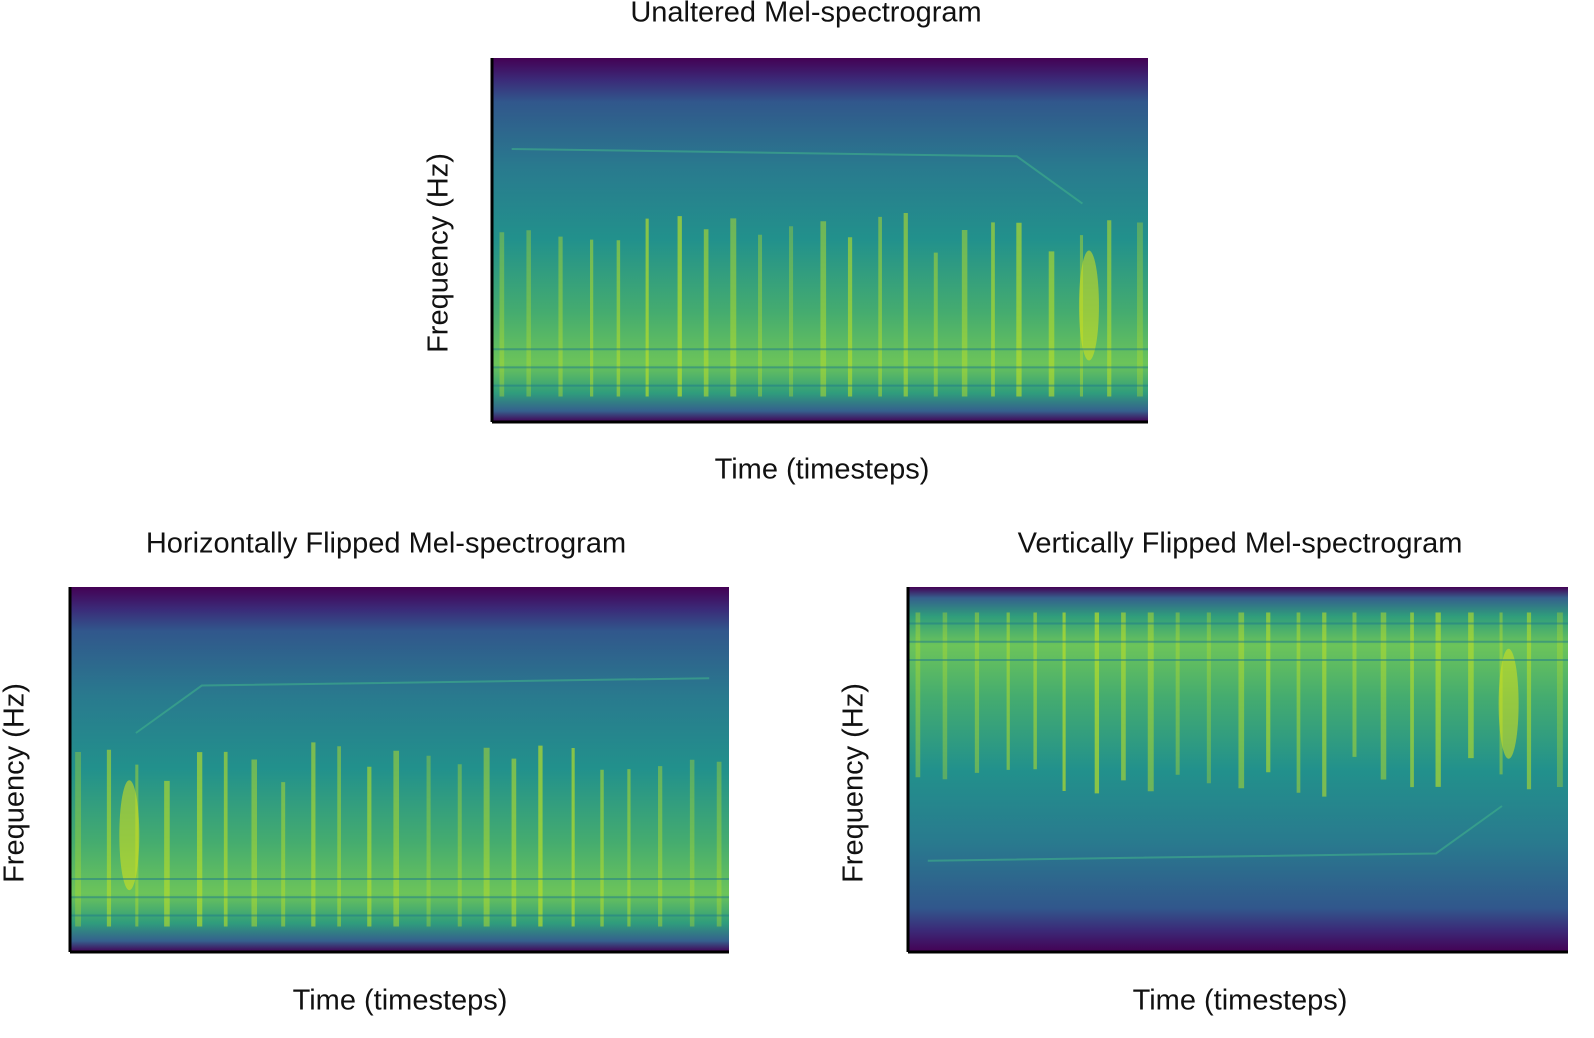 Image resolution: width=1594 pixels, height=1038 pixels. I want to click on panel-title: Vertically Flipped Mel-spectrogram, so click(1240, 544).